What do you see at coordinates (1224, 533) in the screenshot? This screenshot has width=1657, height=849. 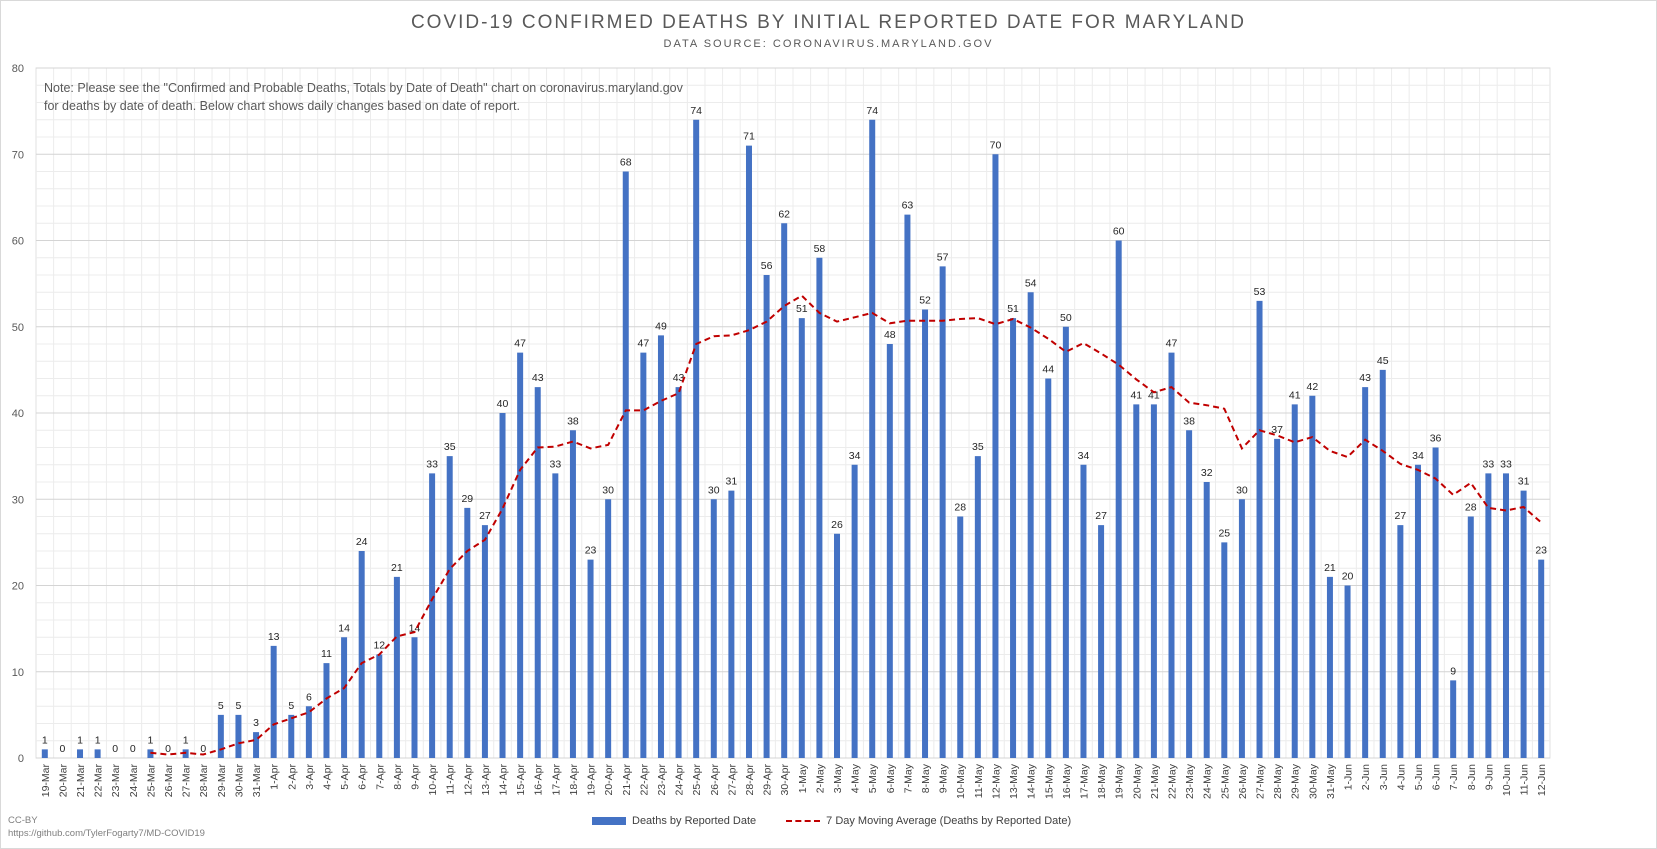 I see `bar-data-label: 25` at bounding box center [1224, 533].